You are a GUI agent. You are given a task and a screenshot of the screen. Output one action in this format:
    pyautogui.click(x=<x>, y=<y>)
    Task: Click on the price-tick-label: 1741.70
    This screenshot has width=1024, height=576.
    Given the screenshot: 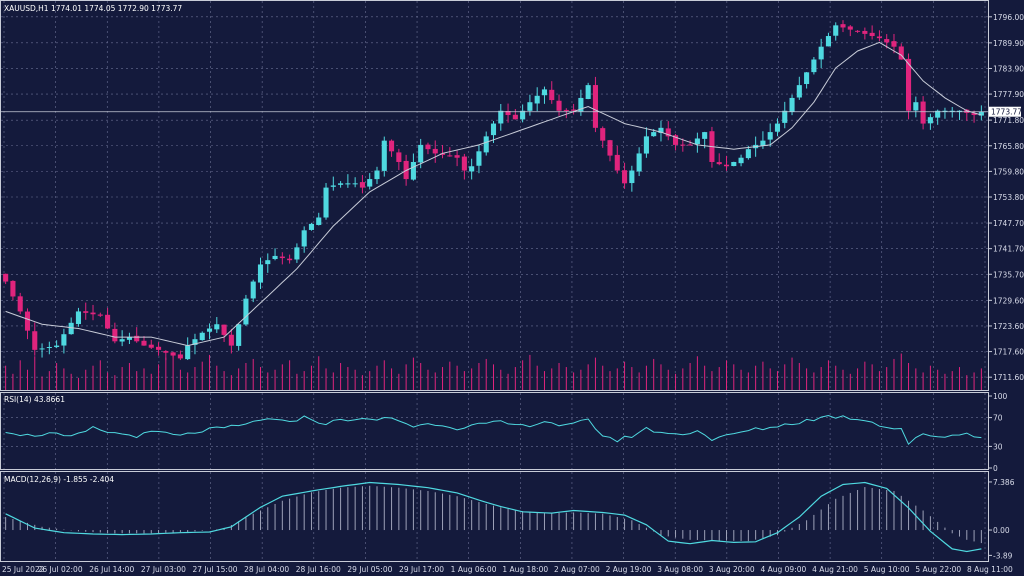 What is the action you would take?
    pyautogui.click(x=1008, y=249)
    